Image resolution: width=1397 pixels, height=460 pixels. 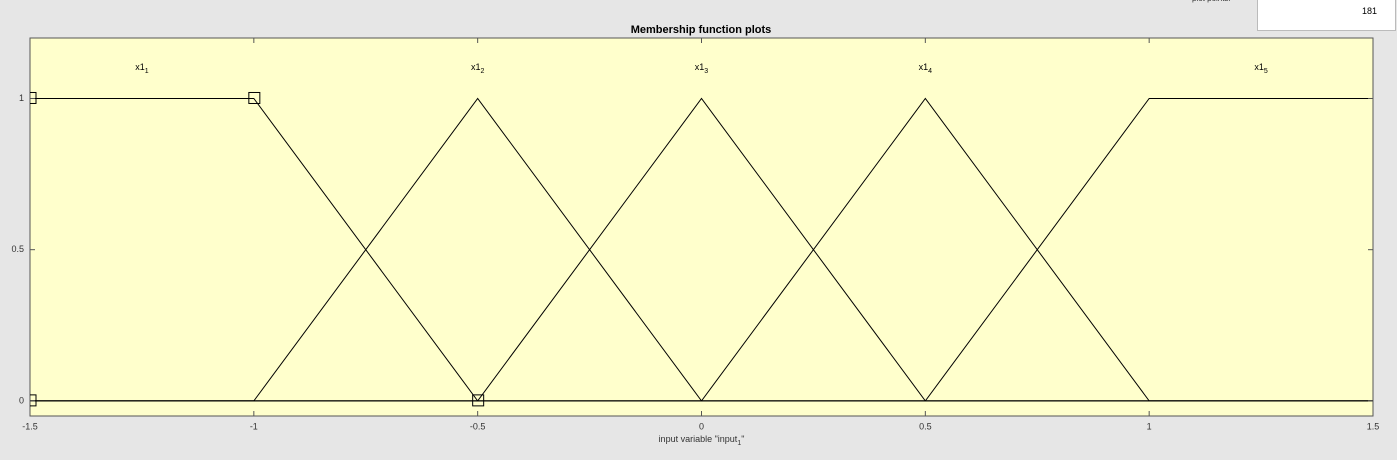 I want to click on mf-label: x12, so click(x=478, y=68).